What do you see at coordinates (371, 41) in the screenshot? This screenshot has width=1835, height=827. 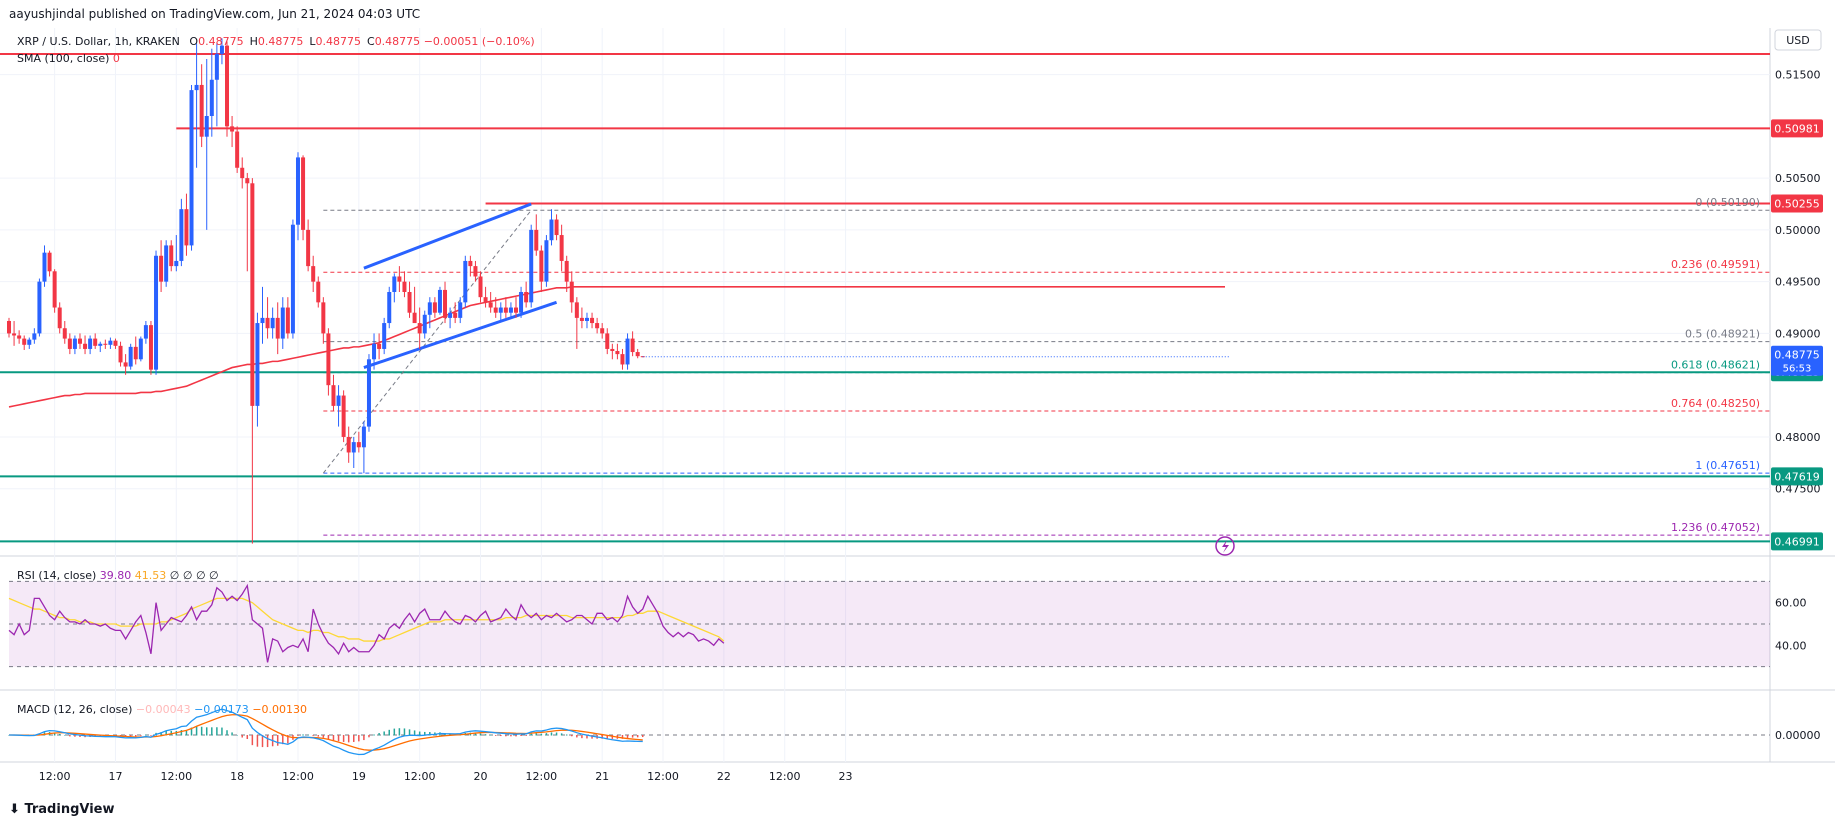 I see `ohlc-key: C` at bounding box center [371, 41].